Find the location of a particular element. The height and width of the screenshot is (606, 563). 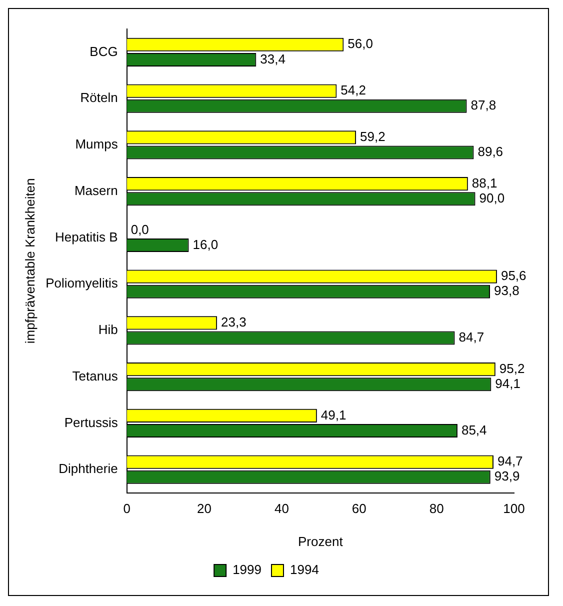

data-label: 95,6 is located at coordinates (513, 276).